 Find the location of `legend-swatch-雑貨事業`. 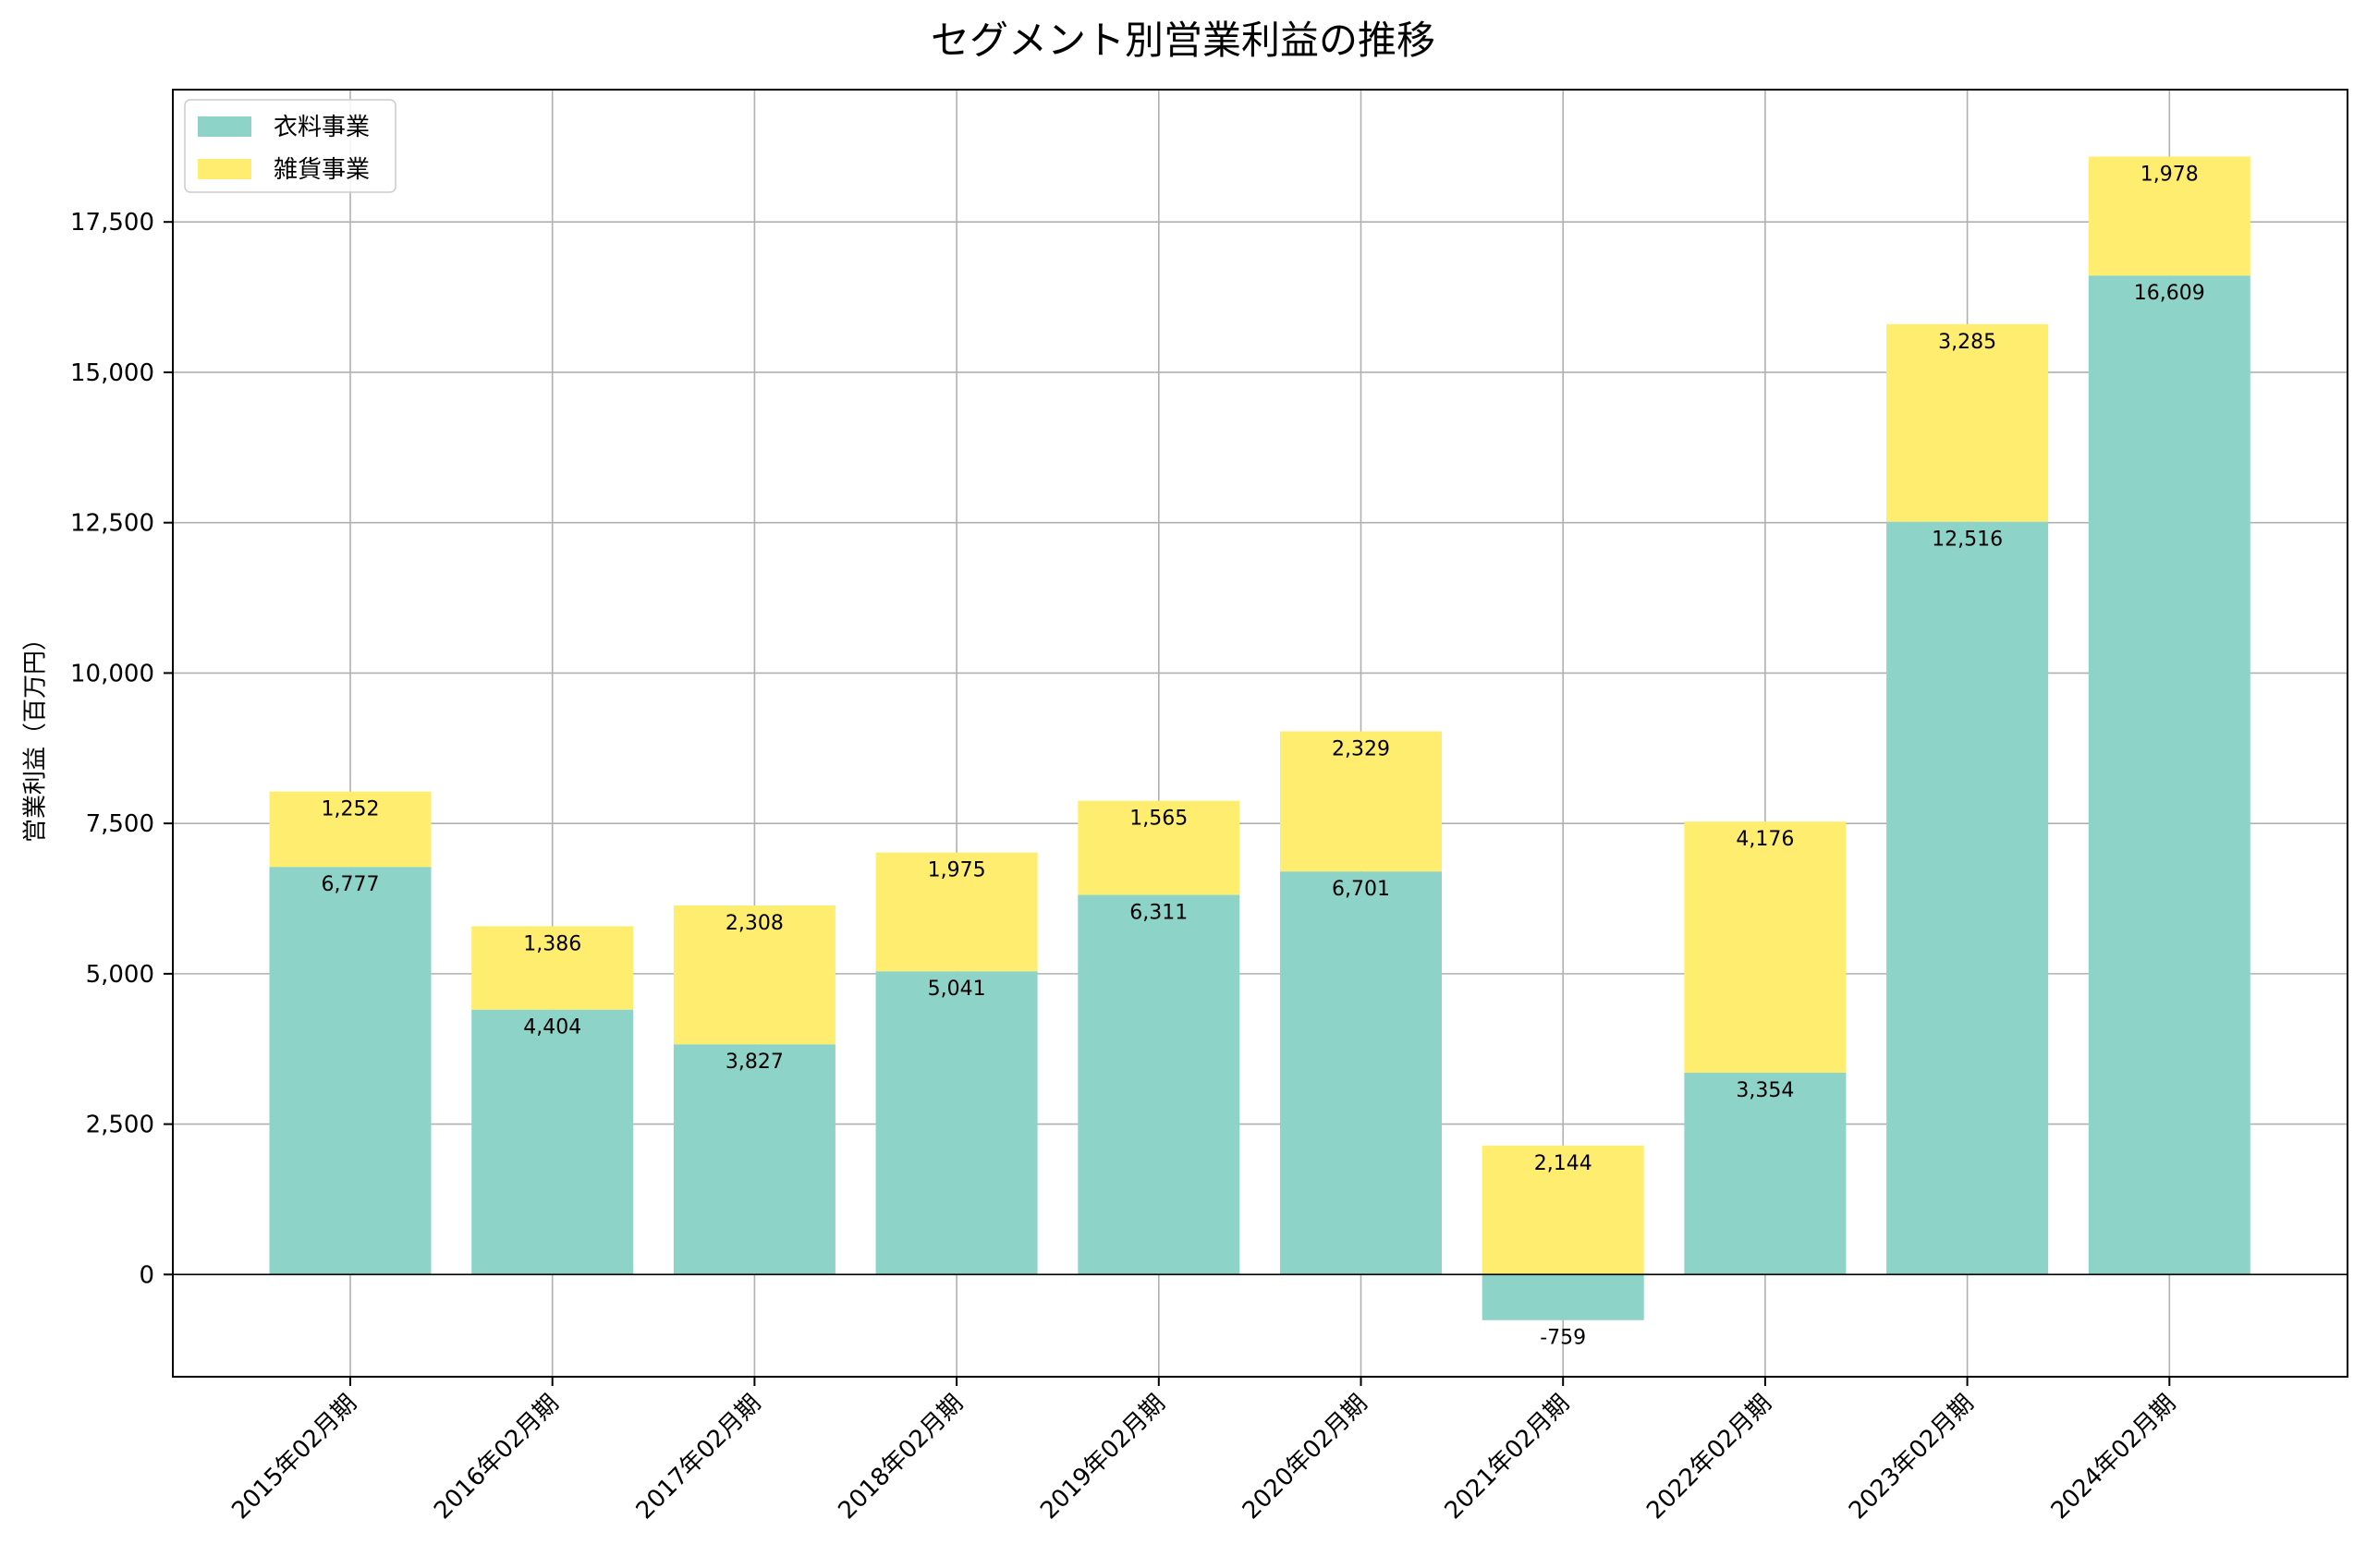

legend-swatch-雑貨事業 is located at coordinates (225, 169).